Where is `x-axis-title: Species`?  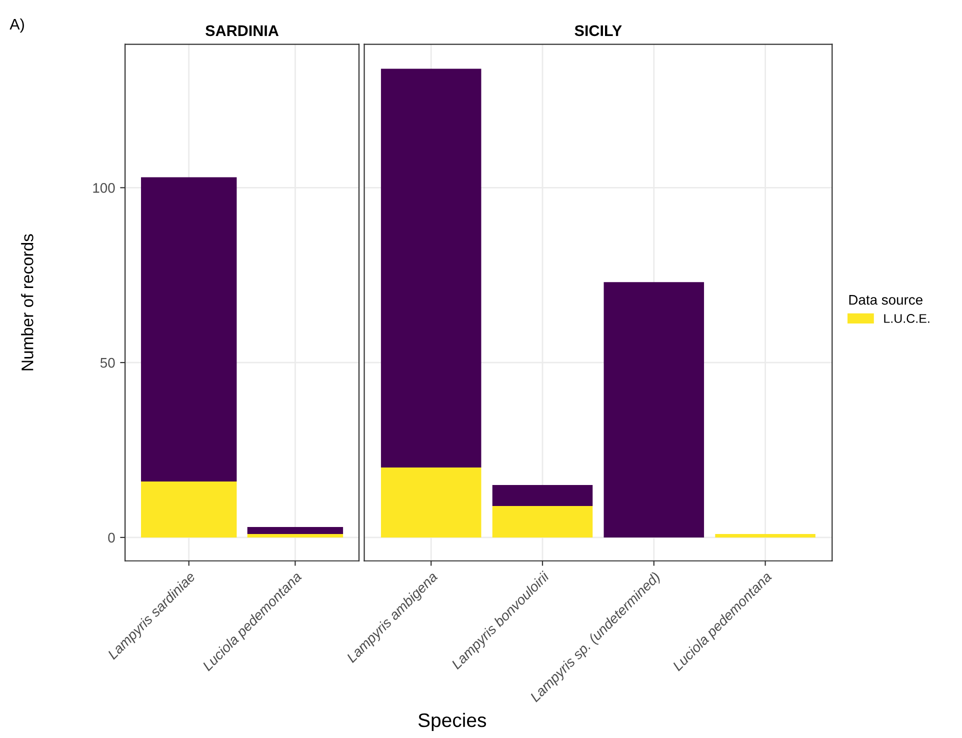 x-axis-title: Species is located at coordinates (452, 721).